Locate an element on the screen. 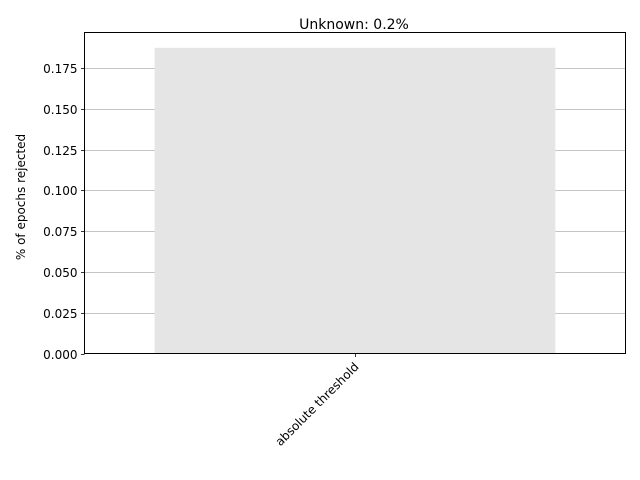 The height and width of the screenshot is (480, 640). y-axis-label: % of epochs rejected is located at coordinates (21, 197).